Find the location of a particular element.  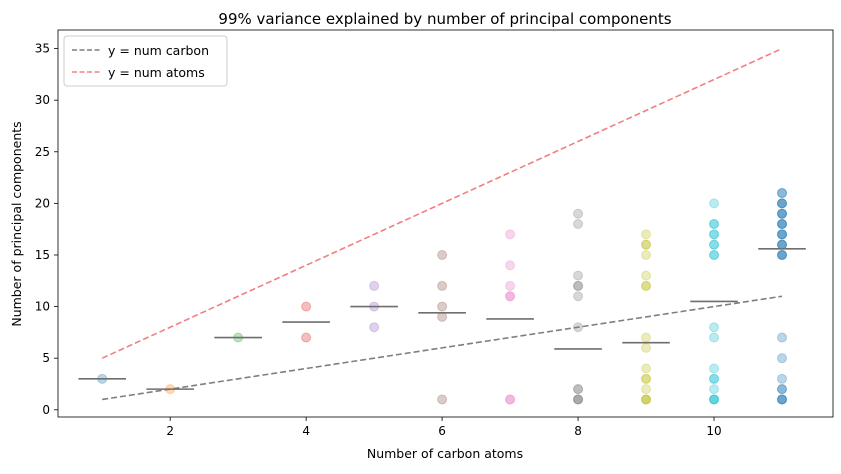

x-tick-label: 6 is located at coordinates (442, 431).